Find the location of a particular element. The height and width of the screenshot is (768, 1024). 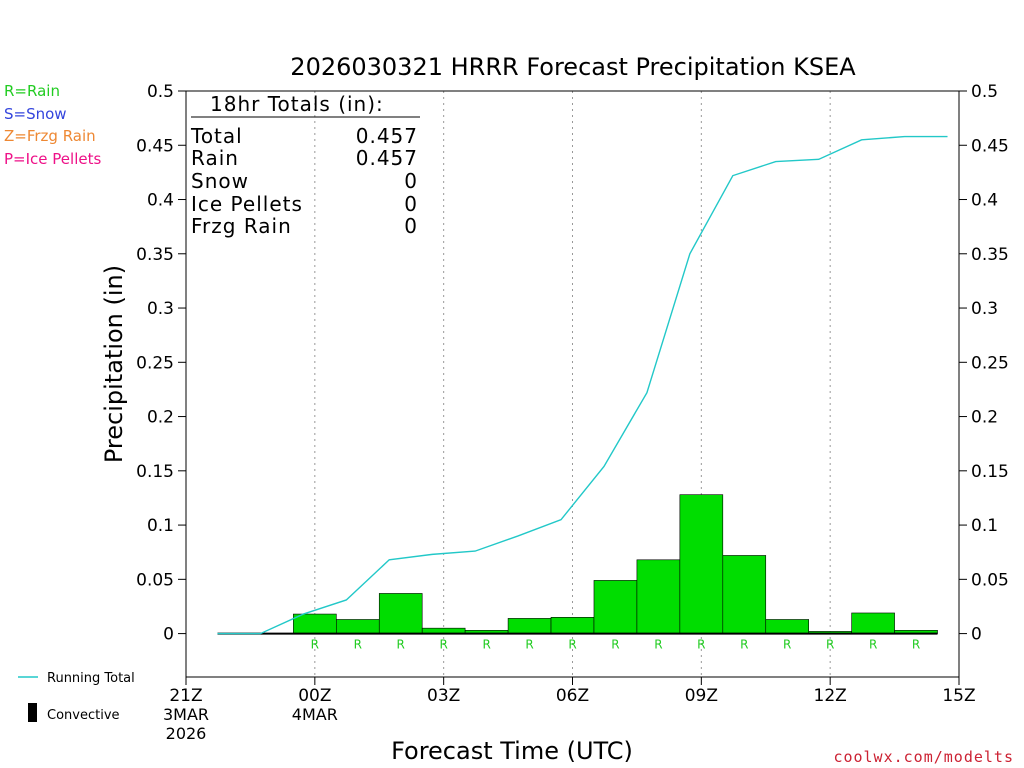

y-tick-label-right-7: 0.35 is located at coordinates (990, 255).